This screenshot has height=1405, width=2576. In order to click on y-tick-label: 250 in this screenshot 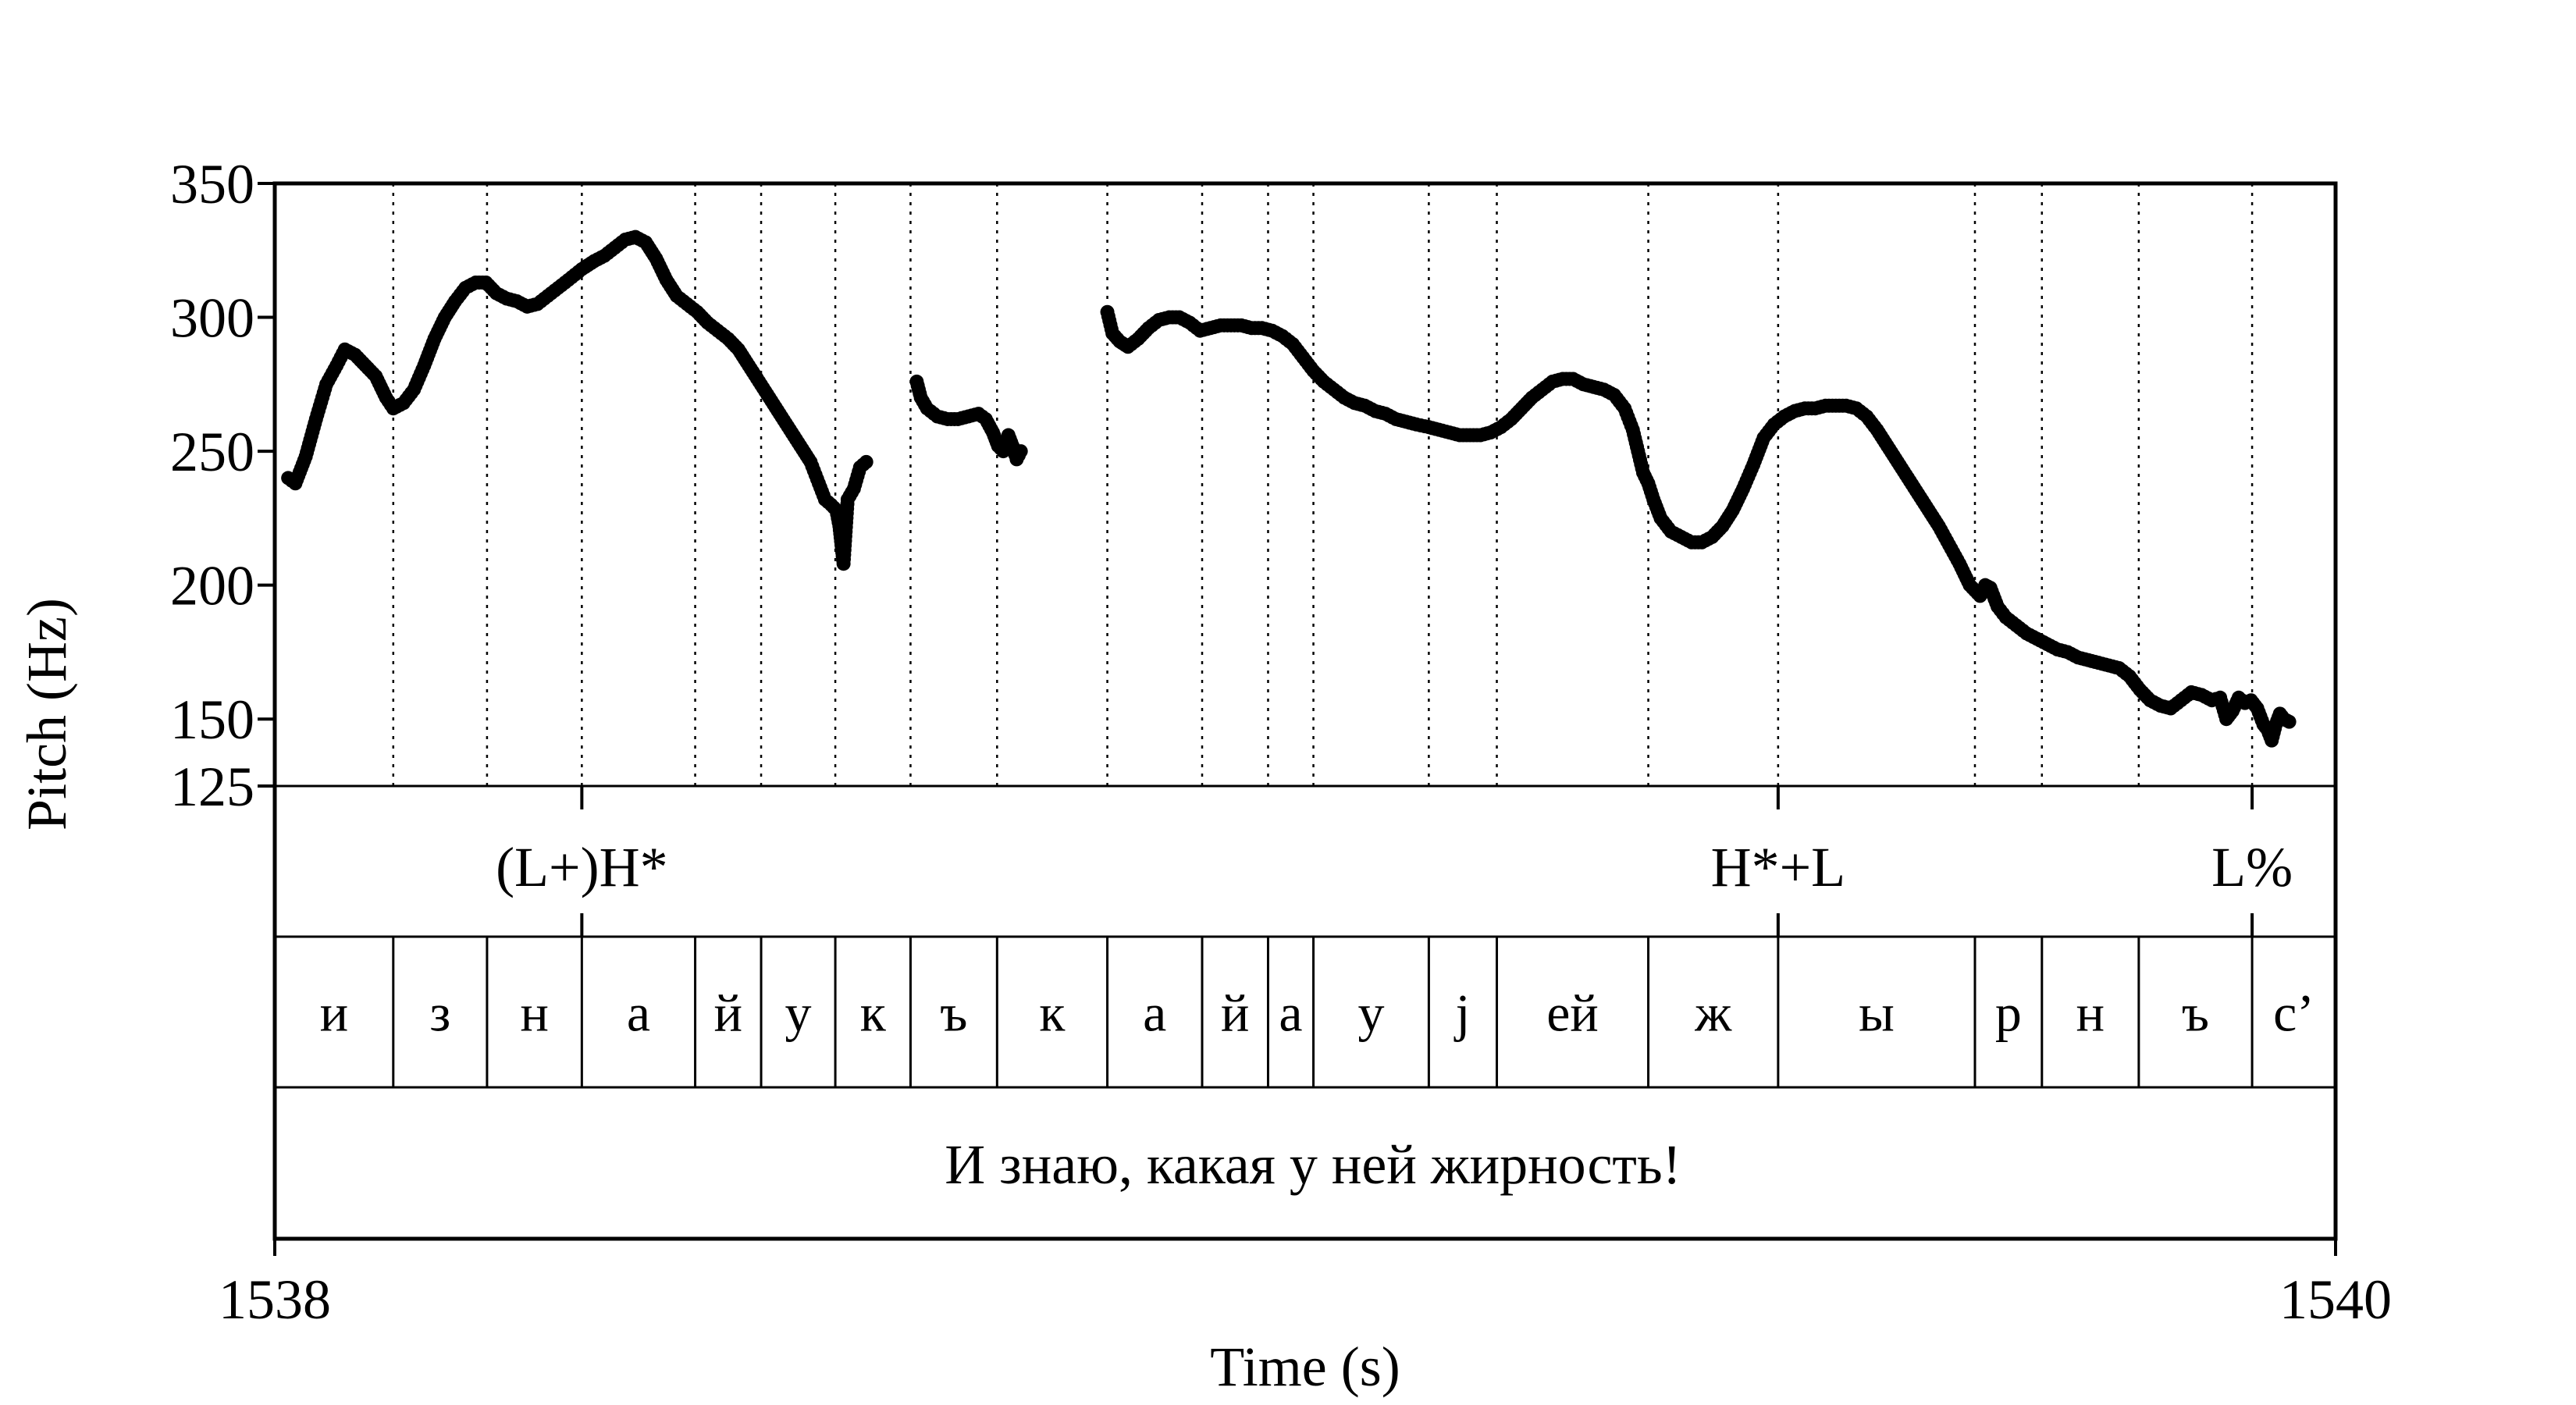, I will do `click(212, 452)`.